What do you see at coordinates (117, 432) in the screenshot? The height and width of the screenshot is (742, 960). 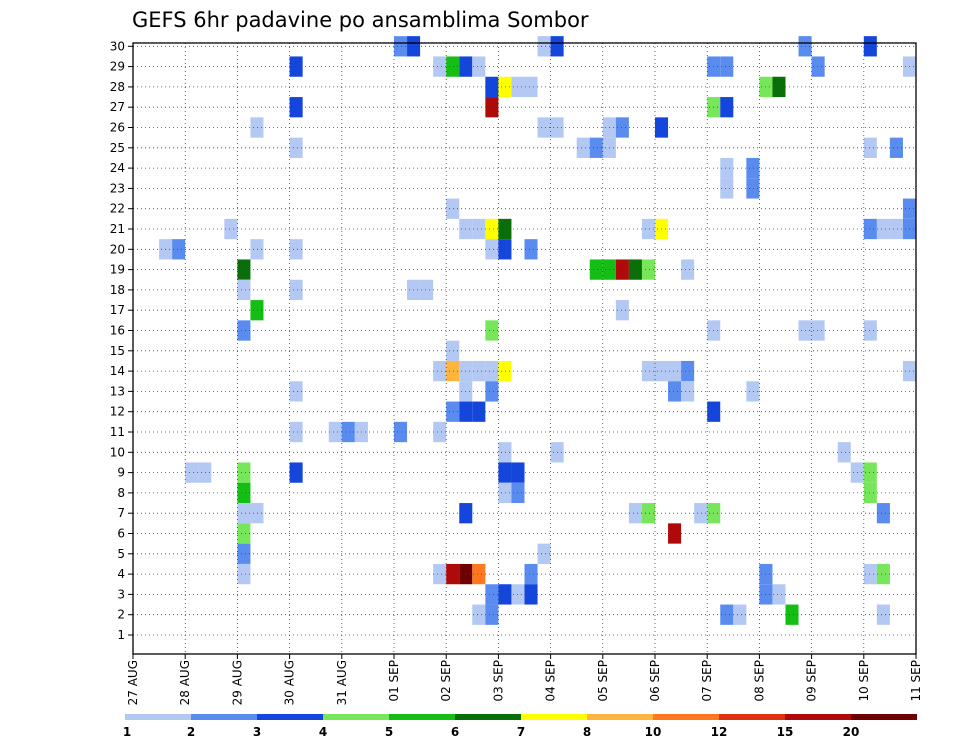 I see `y-tick-label: 11` at bounding box center [117, 432].